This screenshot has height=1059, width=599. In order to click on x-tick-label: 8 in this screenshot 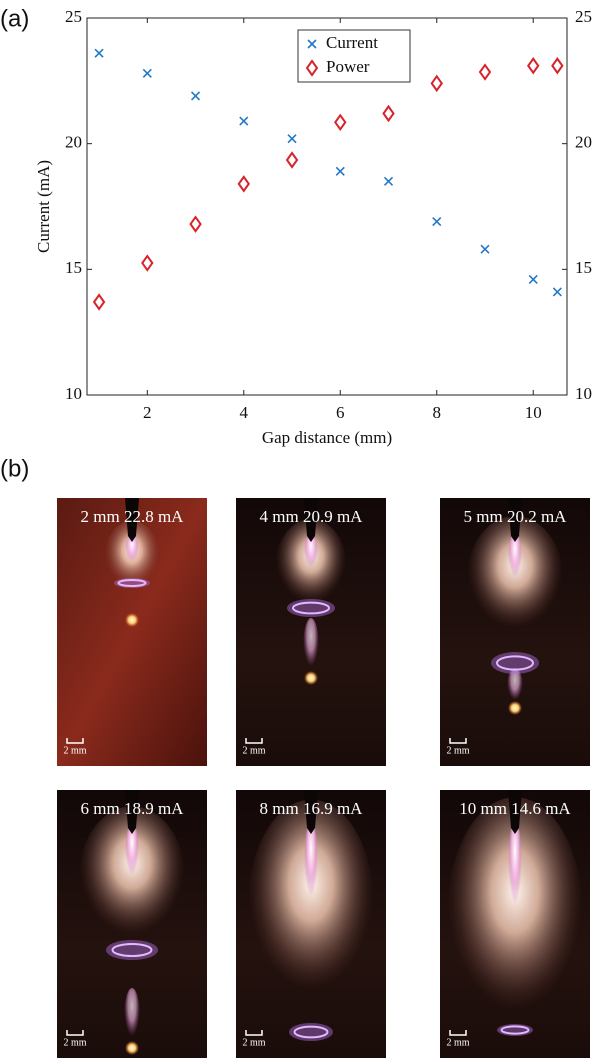, I will do `click(436, 412)`.